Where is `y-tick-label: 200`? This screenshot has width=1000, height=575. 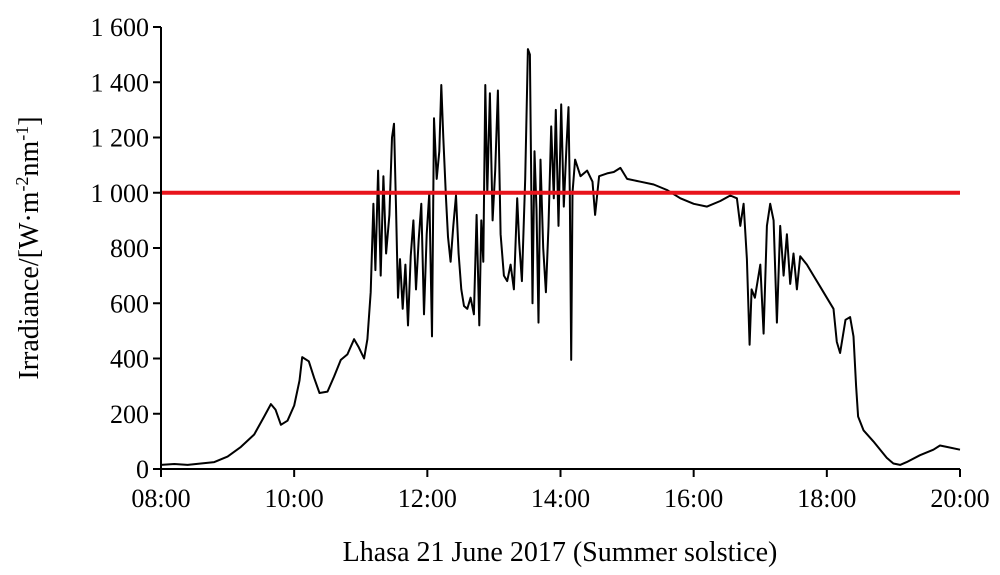
y-tick-label: 200 is located at coordinates (129, 414).